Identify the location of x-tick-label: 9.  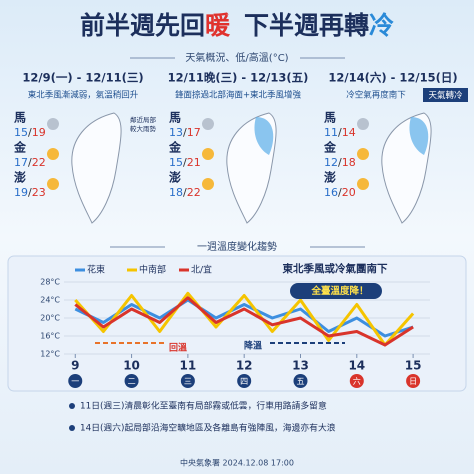
(75, 366).